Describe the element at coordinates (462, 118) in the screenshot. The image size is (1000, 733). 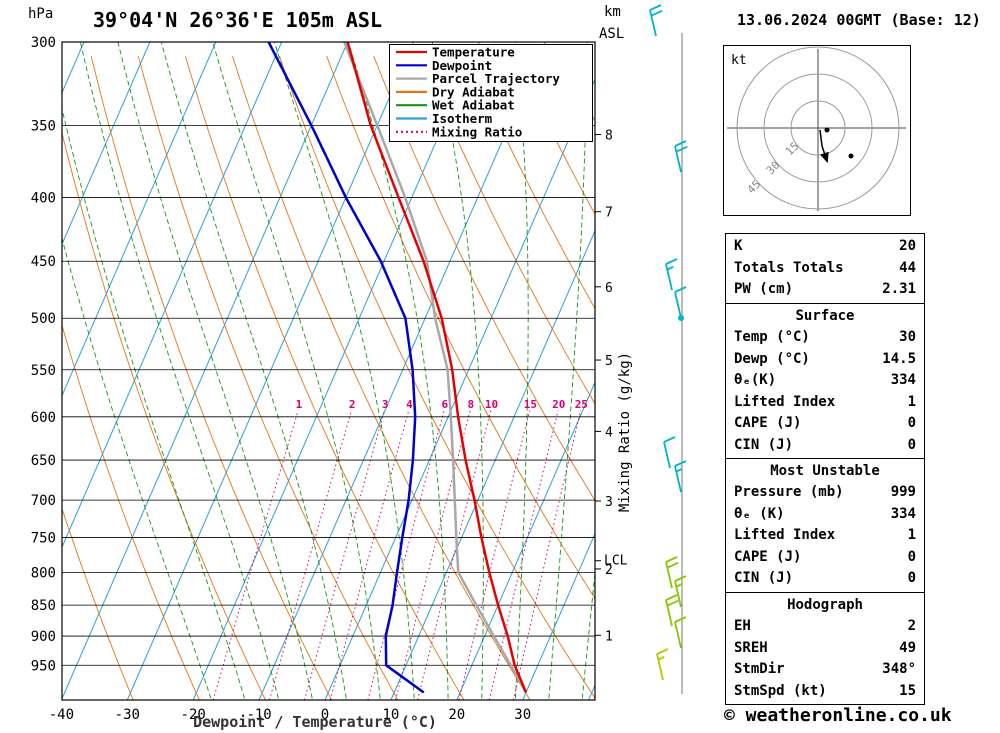
I see `legend-item-label: Isotherm` at that location.